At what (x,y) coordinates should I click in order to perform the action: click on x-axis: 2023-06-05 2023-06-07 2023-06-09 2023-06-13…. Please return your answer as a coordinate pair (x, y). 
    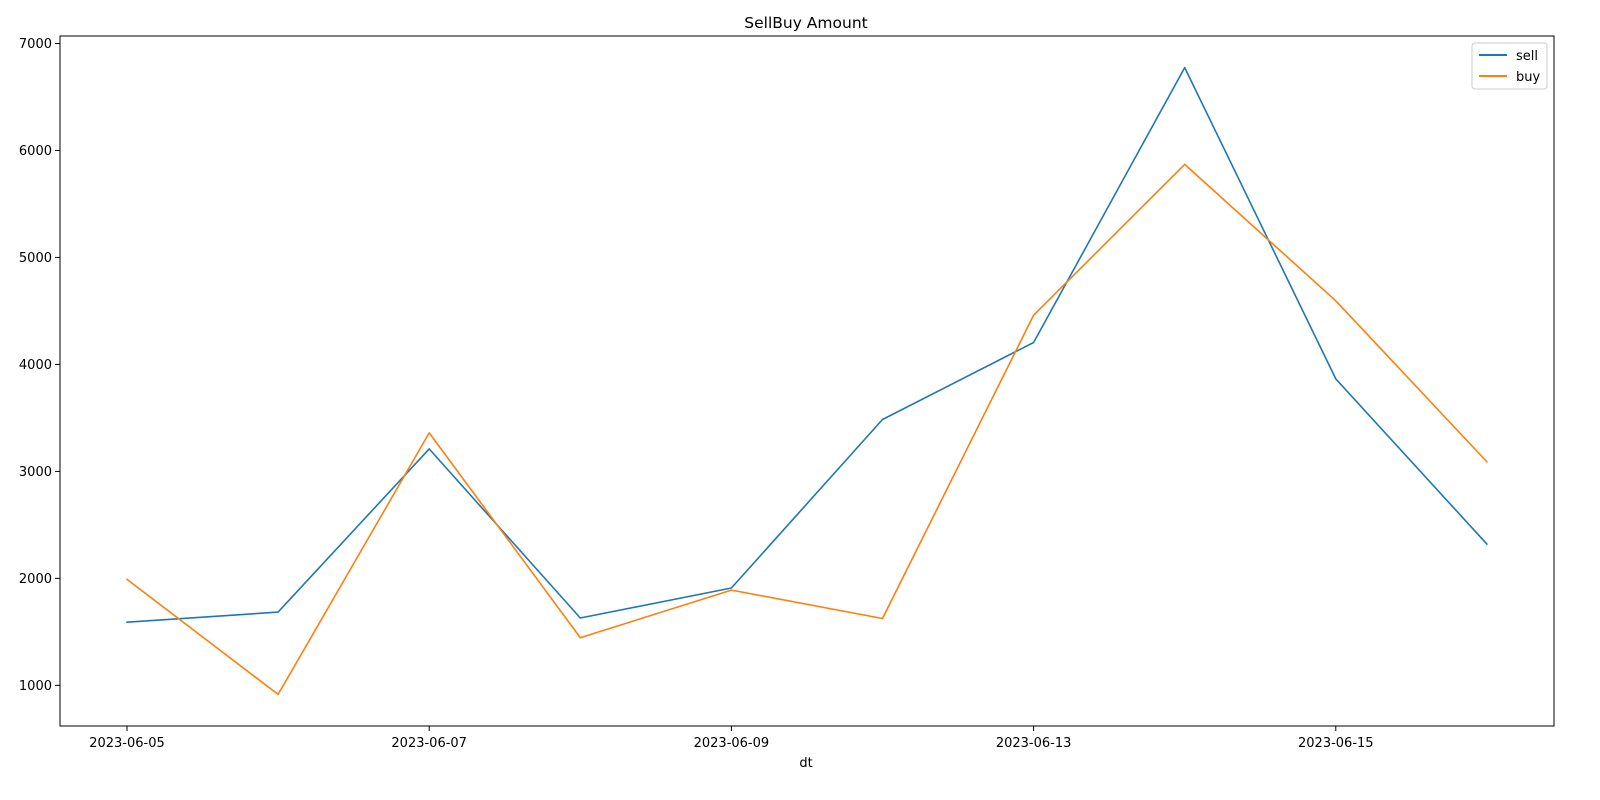
    Looking at the image, I should click on (731, 738).